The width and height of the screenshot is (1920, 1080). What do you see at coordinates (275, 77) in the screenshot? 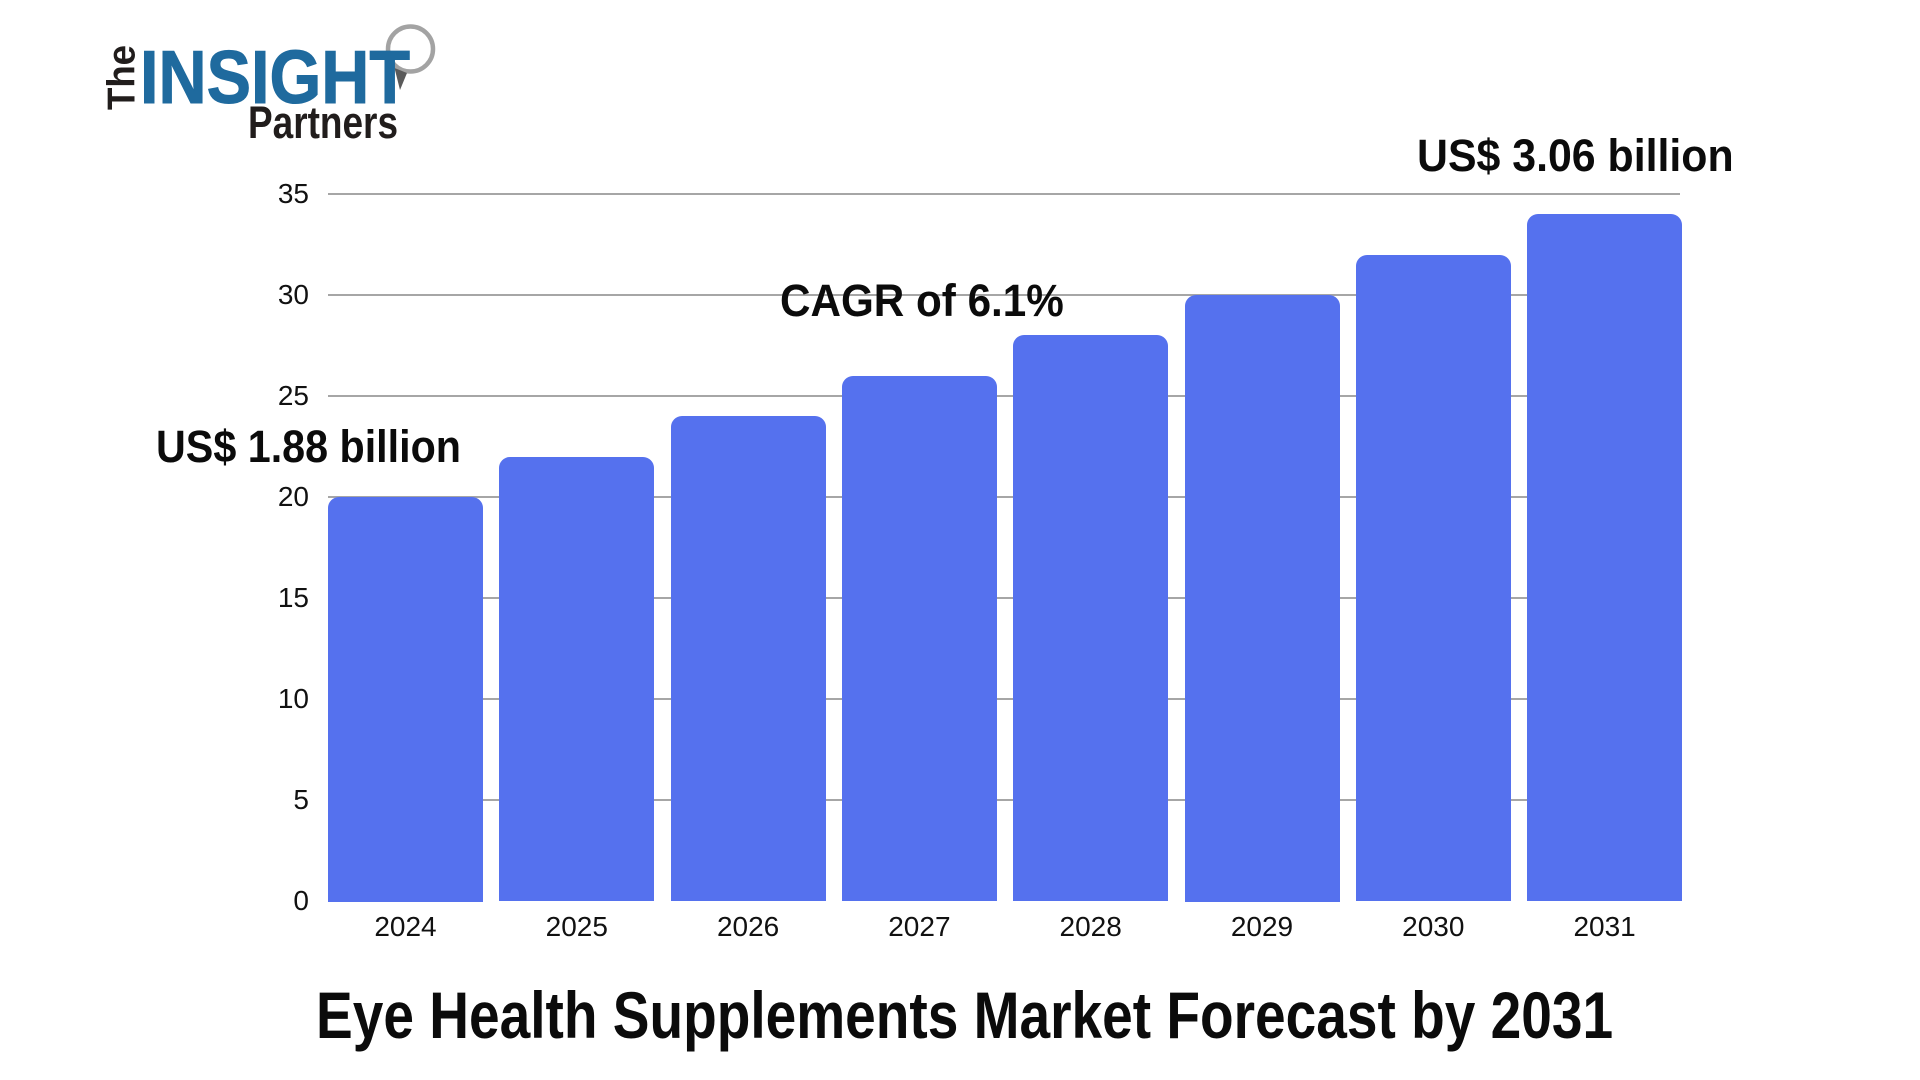
I see `svg-text: INSIGHT` at bounding box center [275, 77].